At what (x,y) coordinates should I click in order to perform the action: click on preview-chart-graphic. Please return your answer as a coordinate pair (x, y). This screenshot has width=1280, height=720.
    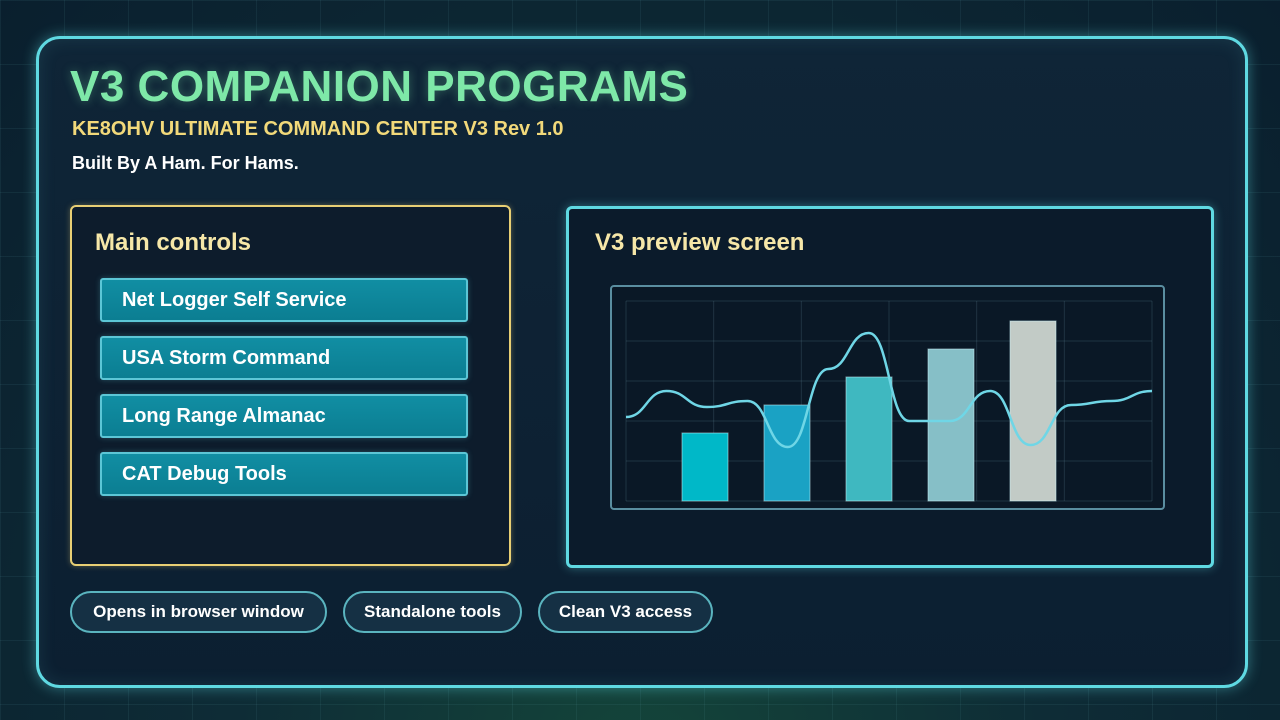
    Looking at the image, I should click on (889, 401).